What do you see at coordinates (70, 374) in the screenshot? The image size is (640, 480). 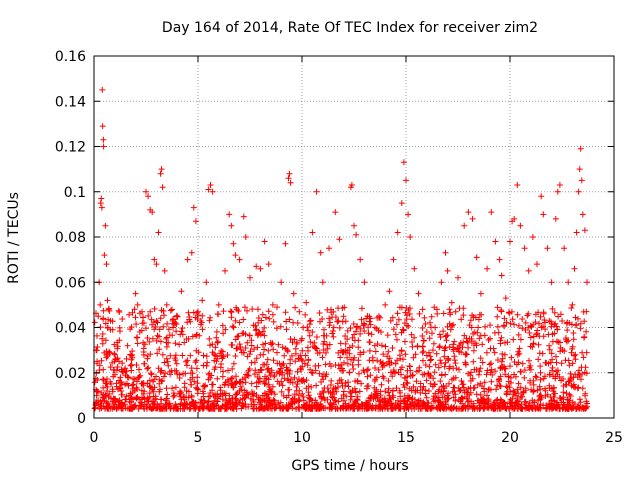 I see `y-tick-label: 0.02` at bounding box center [70, 374].